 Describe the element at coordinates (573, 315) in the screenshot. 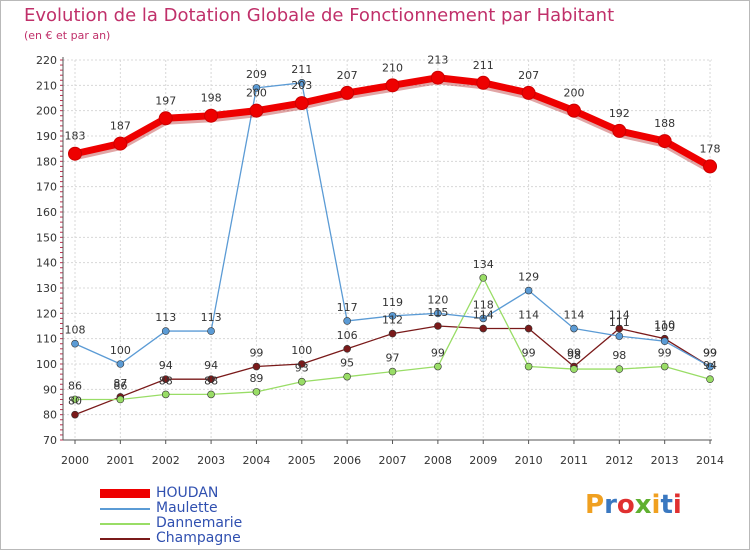

I see `data-label-maulette: 114` at that location.